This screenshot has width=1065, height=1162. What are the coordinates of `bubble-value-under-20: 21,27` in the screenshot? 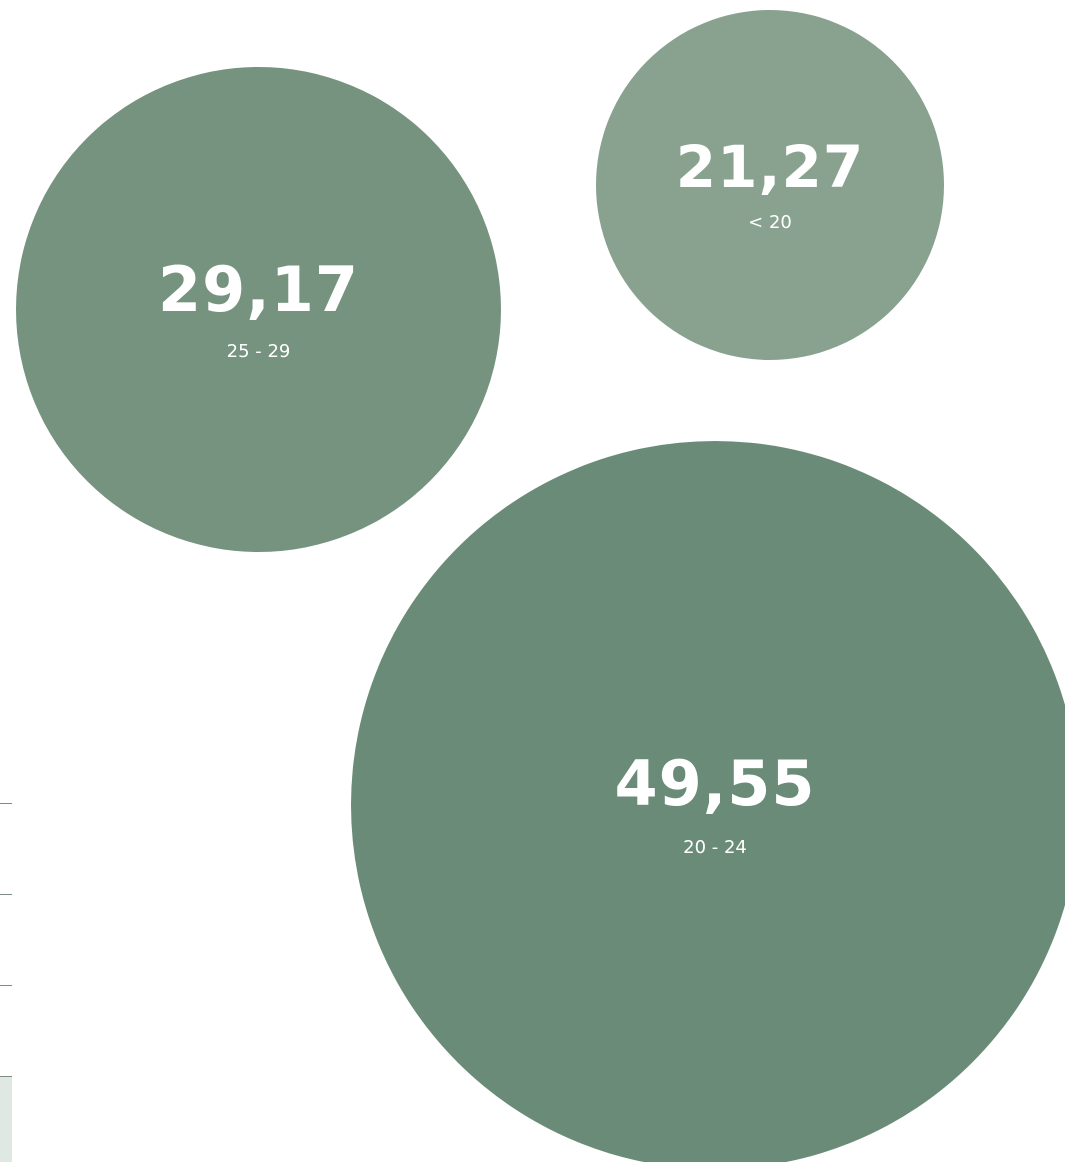 It's located at (770, 167).